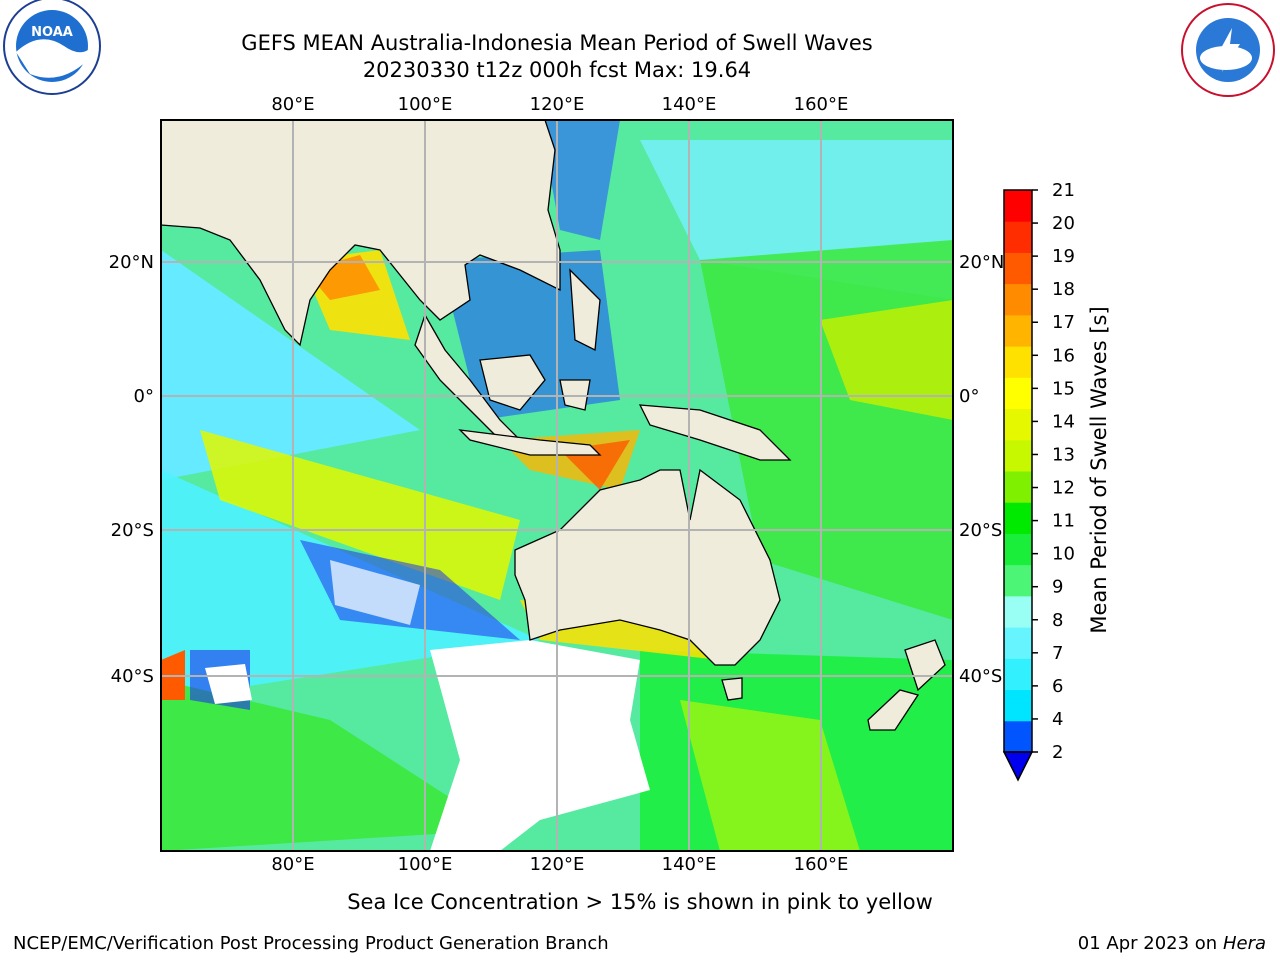  What do you see at coordinates (1063, 256) in the screenshot?
I see `colorbar-tick-label: 19` at bounding box center [1063, 256].